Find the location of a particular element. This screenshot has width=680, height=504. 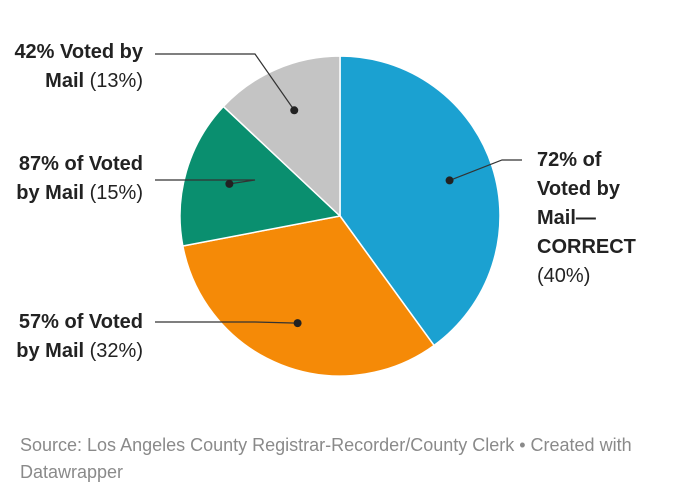

value-label: (13%) is located at coordinates (116, 81).